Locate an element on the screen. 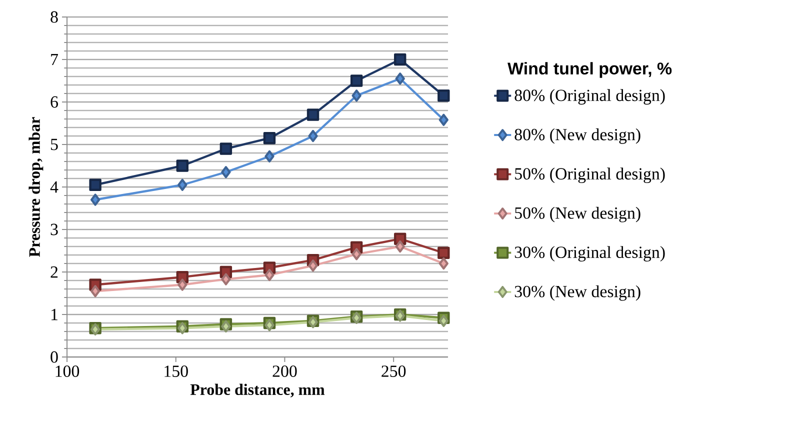 The image size is (786, 431). y-tick-label: 3 is located at coordinates (54, 230).